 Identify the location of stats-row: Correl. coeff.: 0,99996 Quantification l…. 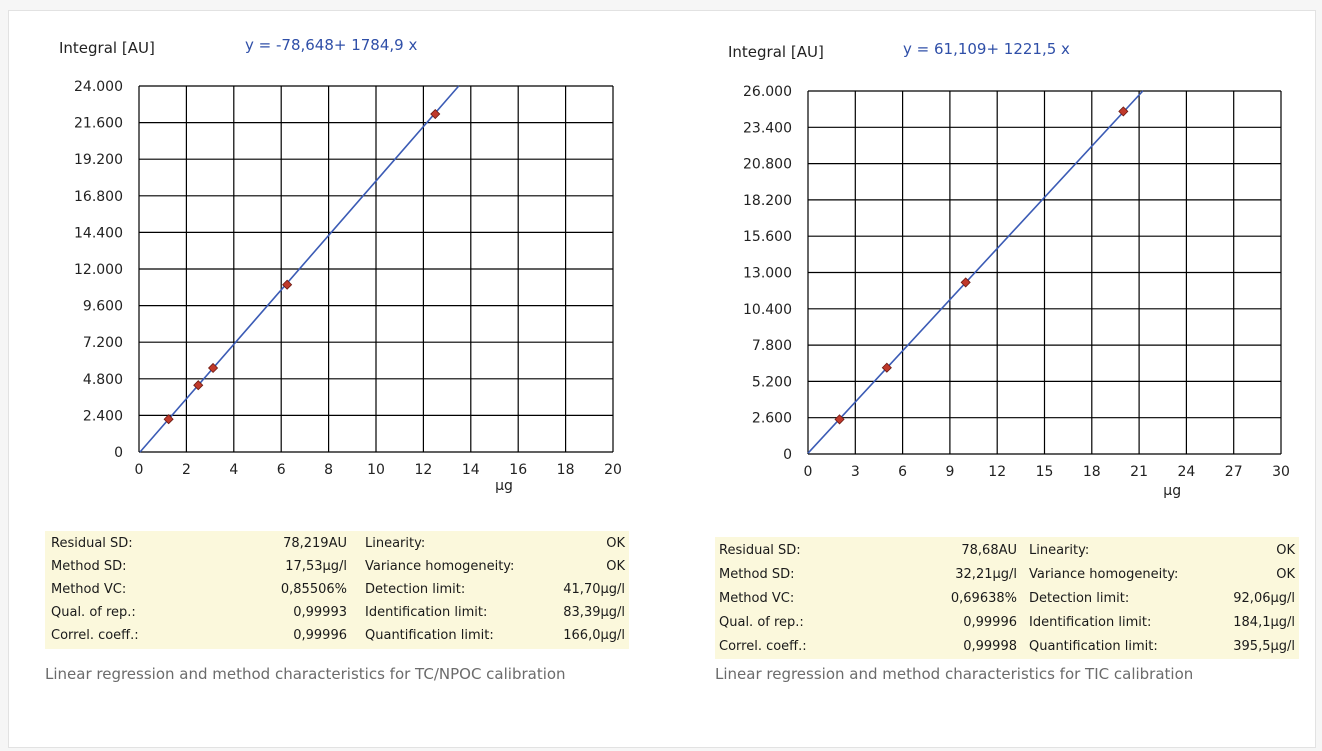
(337, 636).